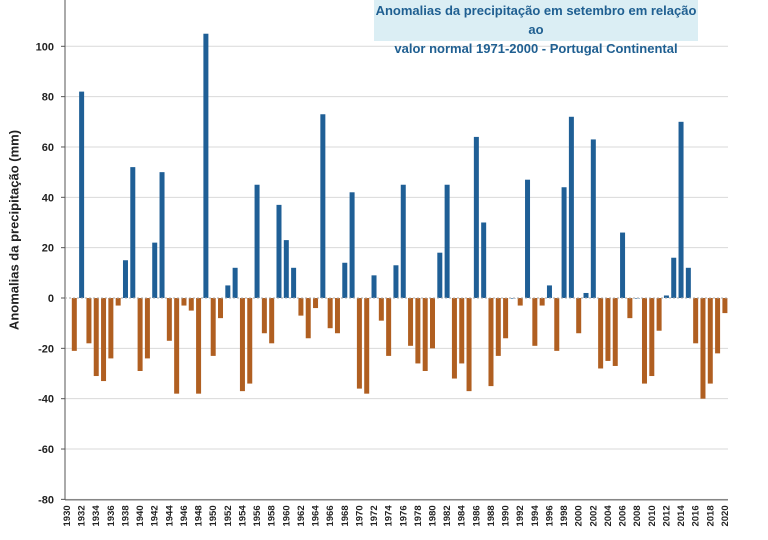 Image resolution: width=768 pixels, height=540 pixels. I want to click on bar-2015, so click(688, 282).